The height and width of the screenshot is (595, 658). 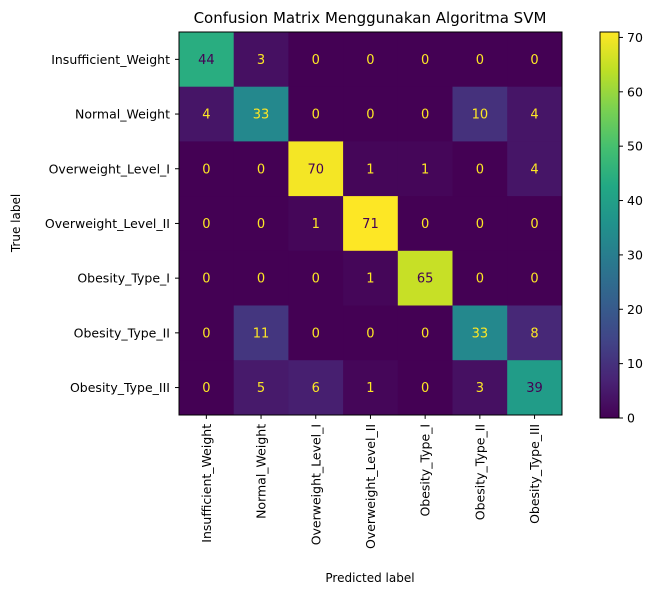 I want to click on cell-value: 6, so click(x=316, y=388).